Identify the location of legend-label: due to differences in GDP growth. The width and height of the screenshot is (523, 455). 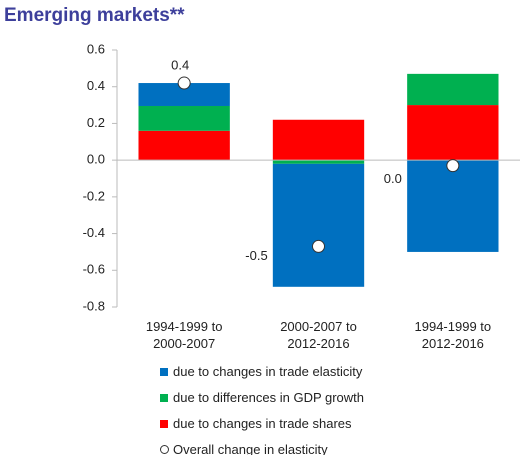
(269, 397).